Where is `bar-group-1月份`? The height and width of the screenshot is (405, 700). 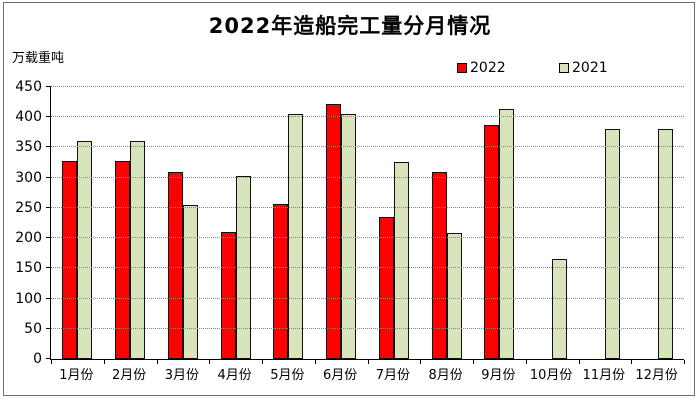 bar-group-1月份 is located at coordinates (77, 223).